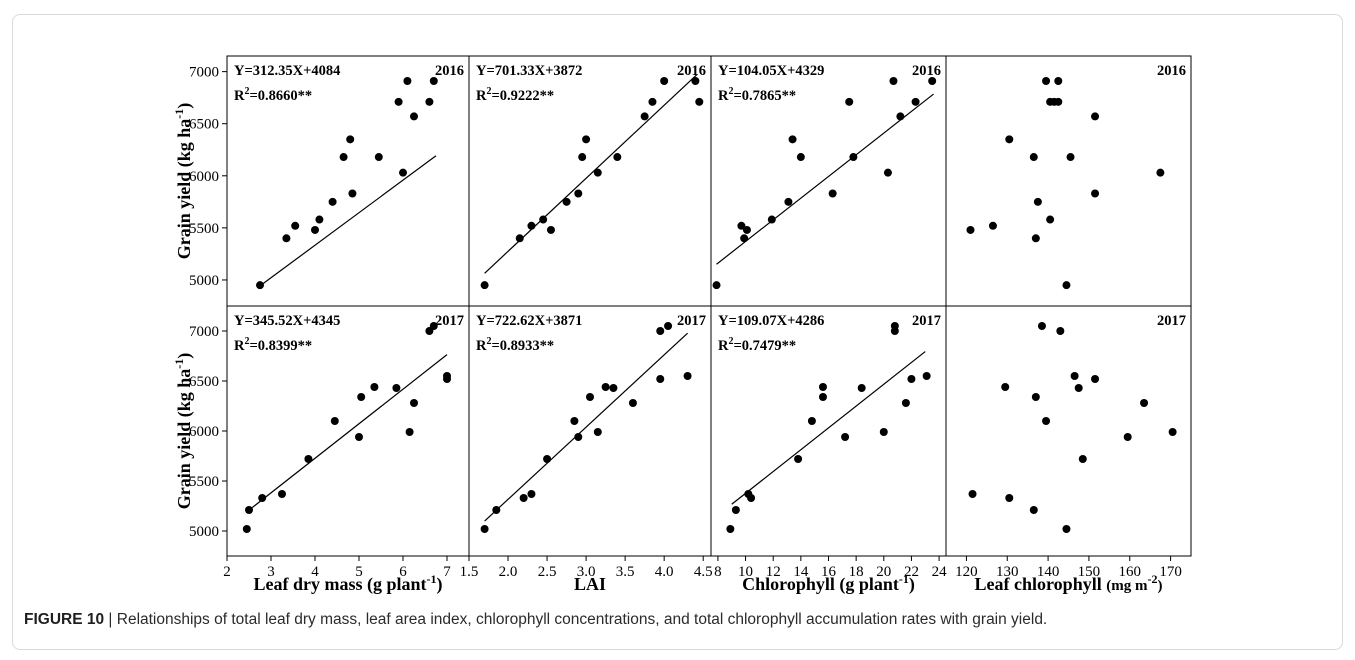 The image size is (1355, 660). Describe the element at coordinates (449, 321) in the screenshot. I see `year-label-leaf-dry-mass-2017: 2017` at that location.